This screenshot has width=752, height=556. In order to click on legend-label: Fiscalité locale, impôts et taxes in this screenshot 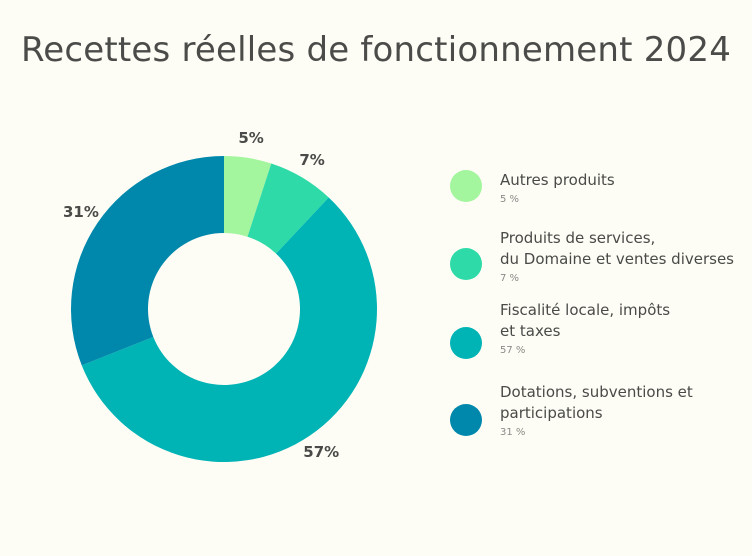, I will do `click(585, 320)`.